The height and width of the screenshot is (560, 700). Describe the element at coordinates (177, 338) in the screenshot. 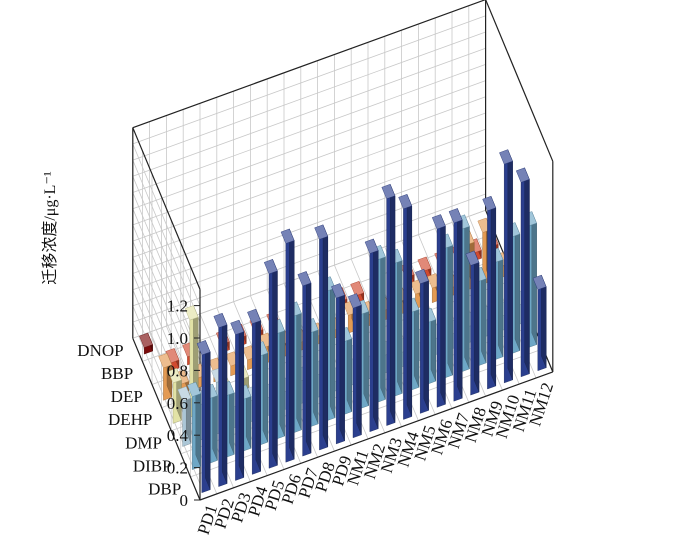

I see `z-tick-label: 1.0` at that location.